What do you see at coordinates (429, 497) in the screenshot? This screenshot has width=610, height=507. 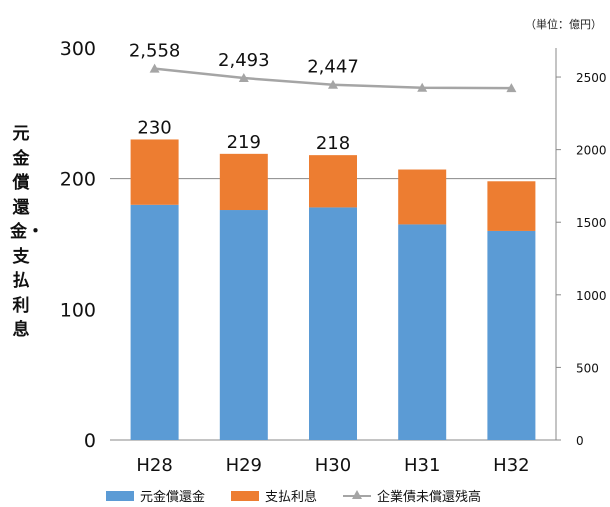 I see `legend-balance-label: 企業債未償還残高` at bounding box center [429, 497].